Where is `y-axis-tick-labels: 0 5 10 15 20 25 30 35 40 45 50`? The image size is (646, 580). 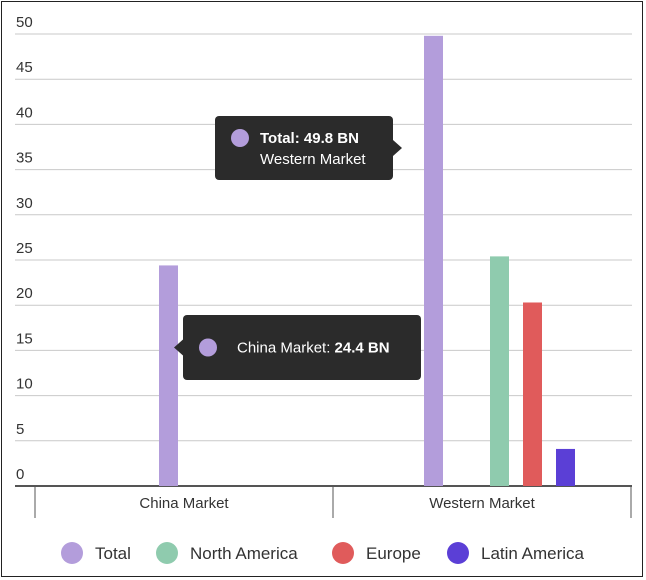 y-axis-tick-labels: 0 5 10 15 20 25 30 35 40 45 50 is located at coordinates (24, 248).